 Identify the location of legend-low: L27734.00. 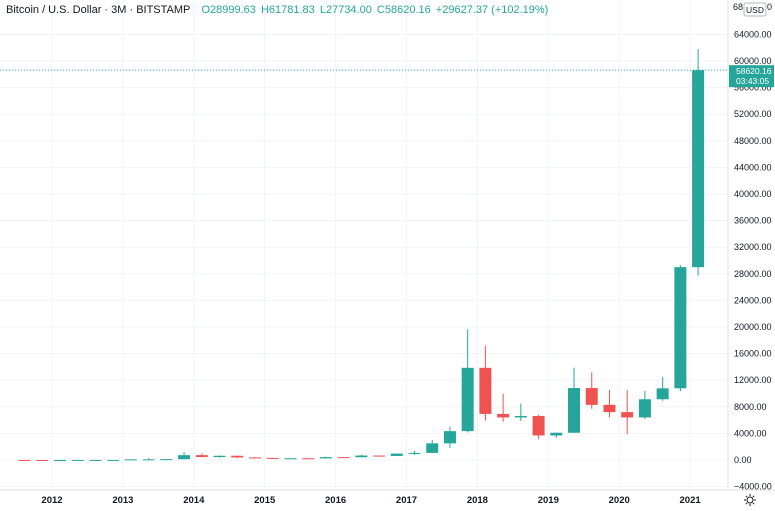
(345, 10).